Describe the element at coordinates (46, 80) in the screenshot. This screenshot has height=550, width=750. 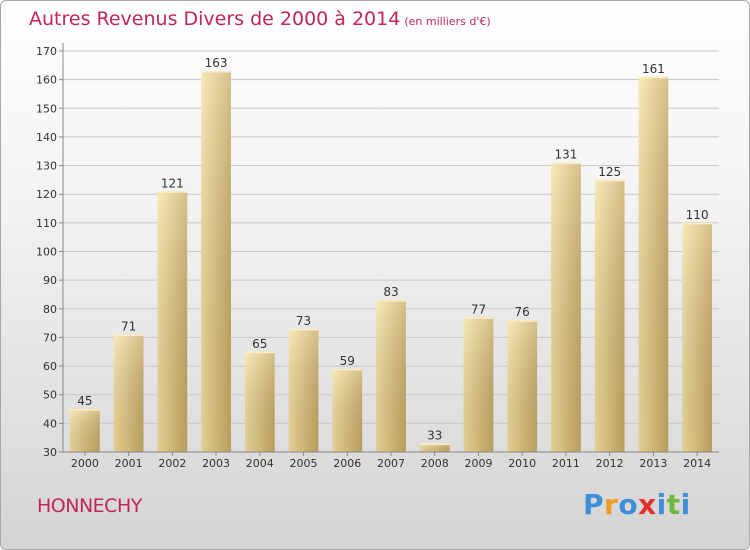
I see `y-tick-label: 160` at that location.